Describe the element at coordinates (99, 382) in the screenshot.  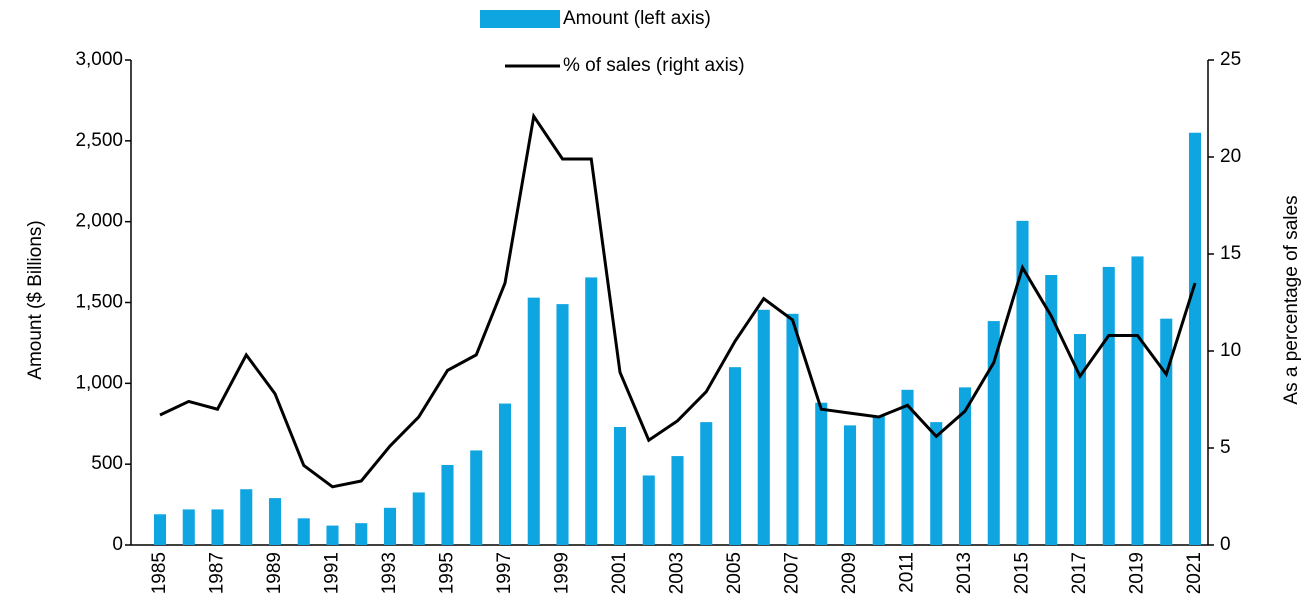
I see `y-tick-label: 1,000` at that location.